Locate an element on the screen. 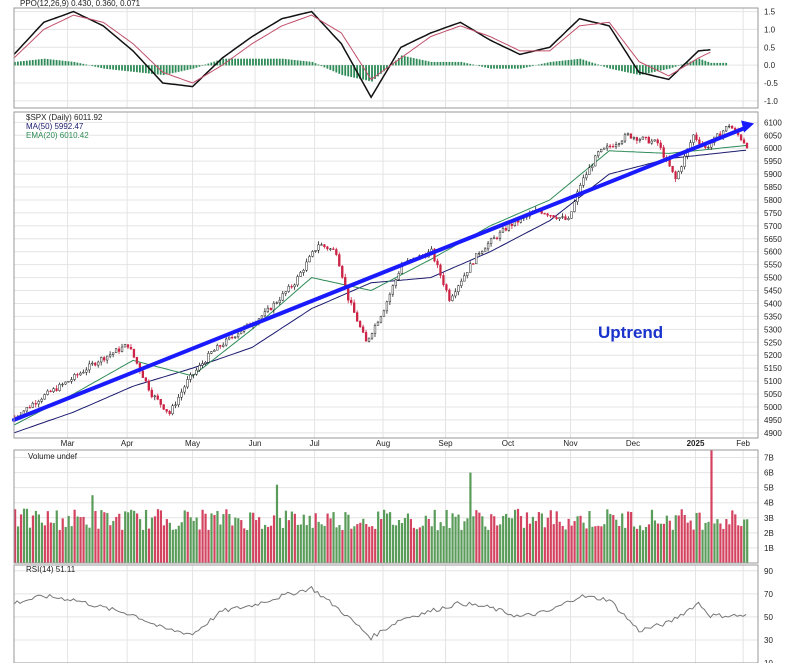  y-tick-label: 1.5 is located at coordinates (770, 12).